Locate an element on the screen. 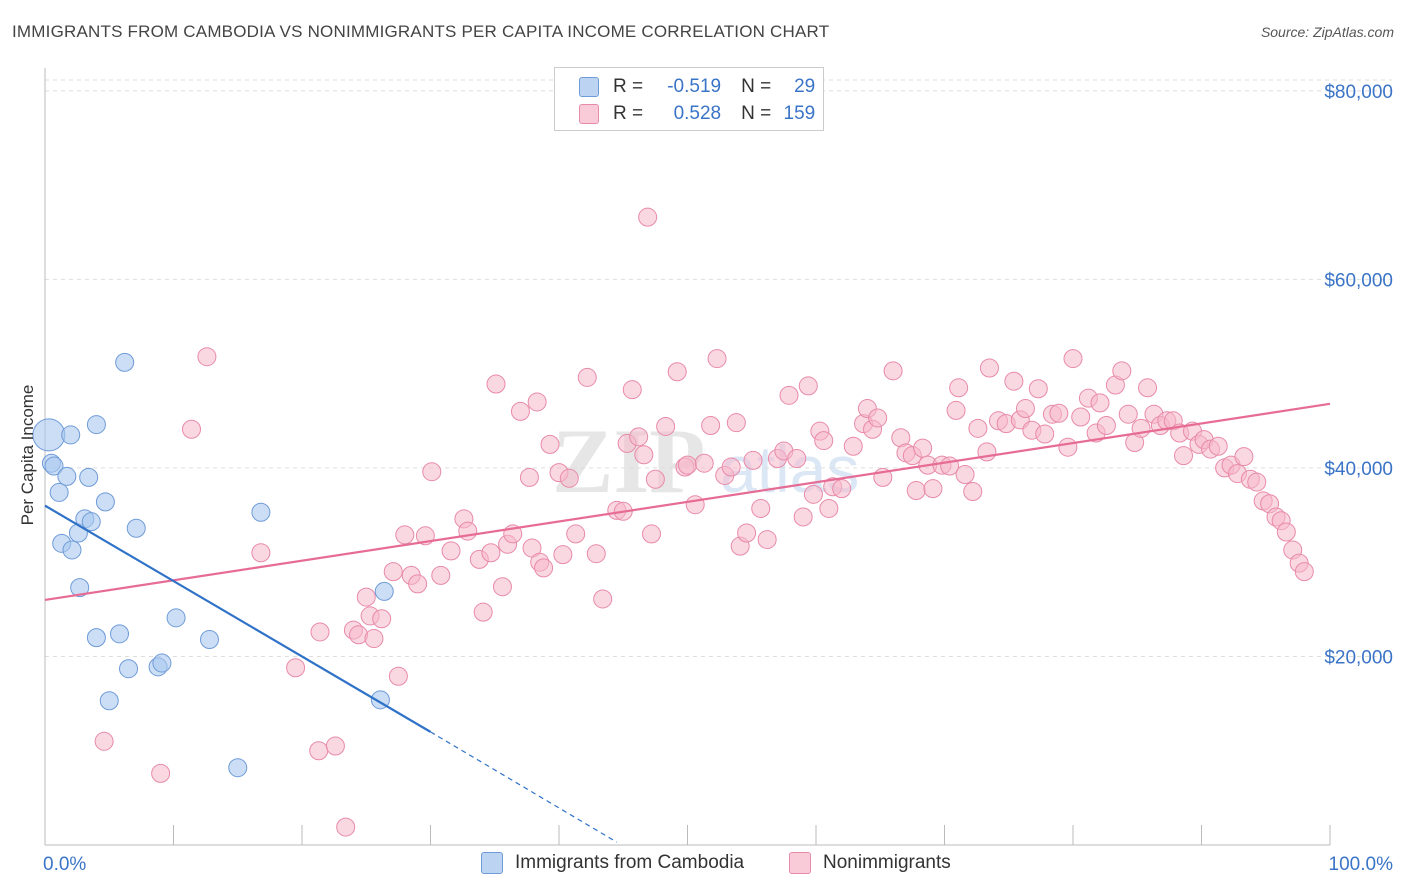  bottom-legend-nonimmigrants: Nonimmigrants is located at coordinates (870, 863).